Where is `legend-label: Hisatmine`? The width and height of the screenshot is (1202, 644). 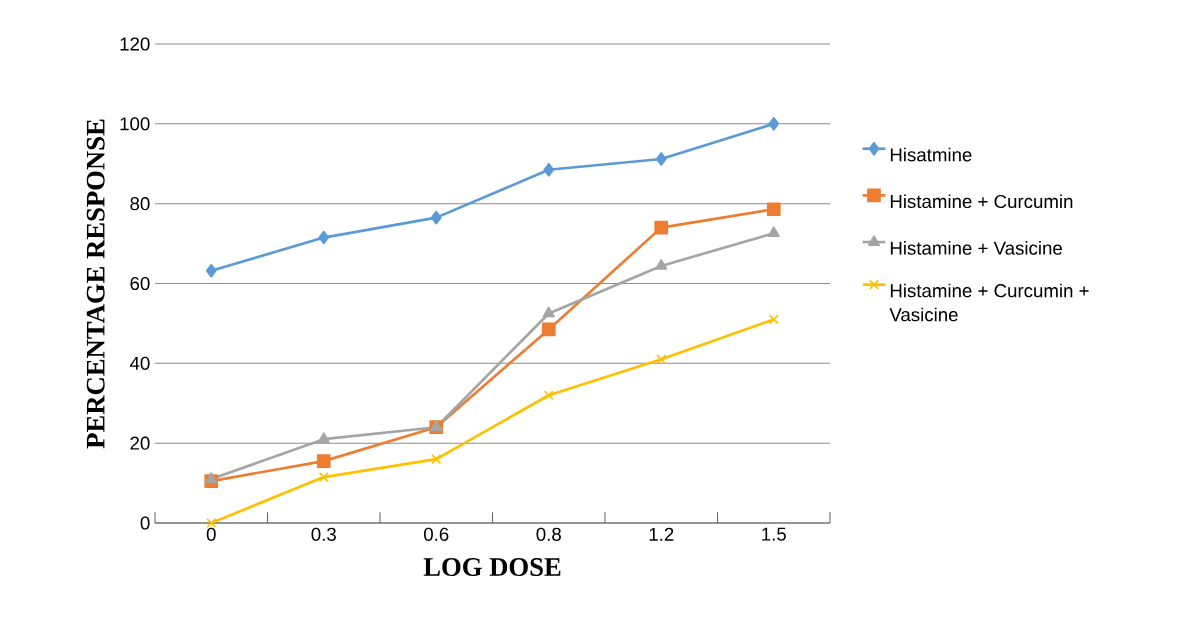
legend-label: Hisatmine is located at coordinates (931, 154).